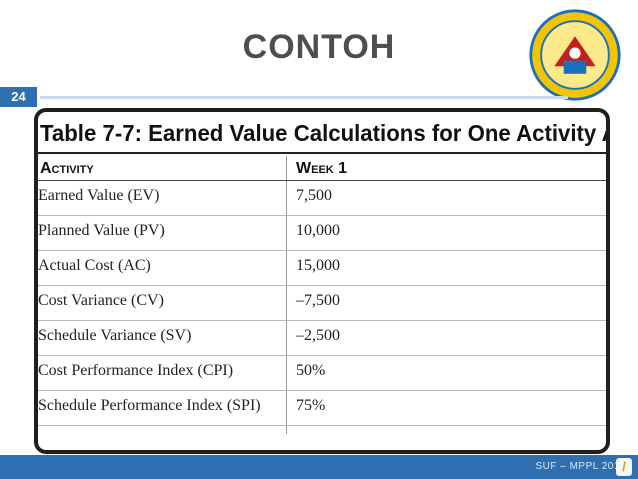 This screenshot has width=638, height=479. I want to click on table-row: Earned Value (EV) 7,500, so click(322, 198).